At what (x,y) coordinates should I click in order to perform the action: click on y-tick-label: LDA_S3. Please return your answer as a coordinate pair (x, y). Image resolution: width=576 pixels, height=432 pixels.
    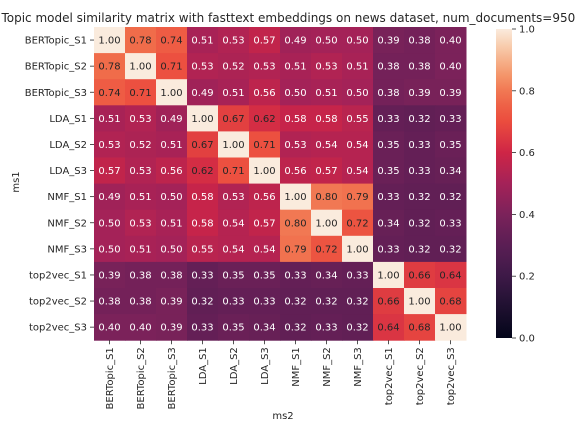
    Looking at the image, I should click on (68, 171).